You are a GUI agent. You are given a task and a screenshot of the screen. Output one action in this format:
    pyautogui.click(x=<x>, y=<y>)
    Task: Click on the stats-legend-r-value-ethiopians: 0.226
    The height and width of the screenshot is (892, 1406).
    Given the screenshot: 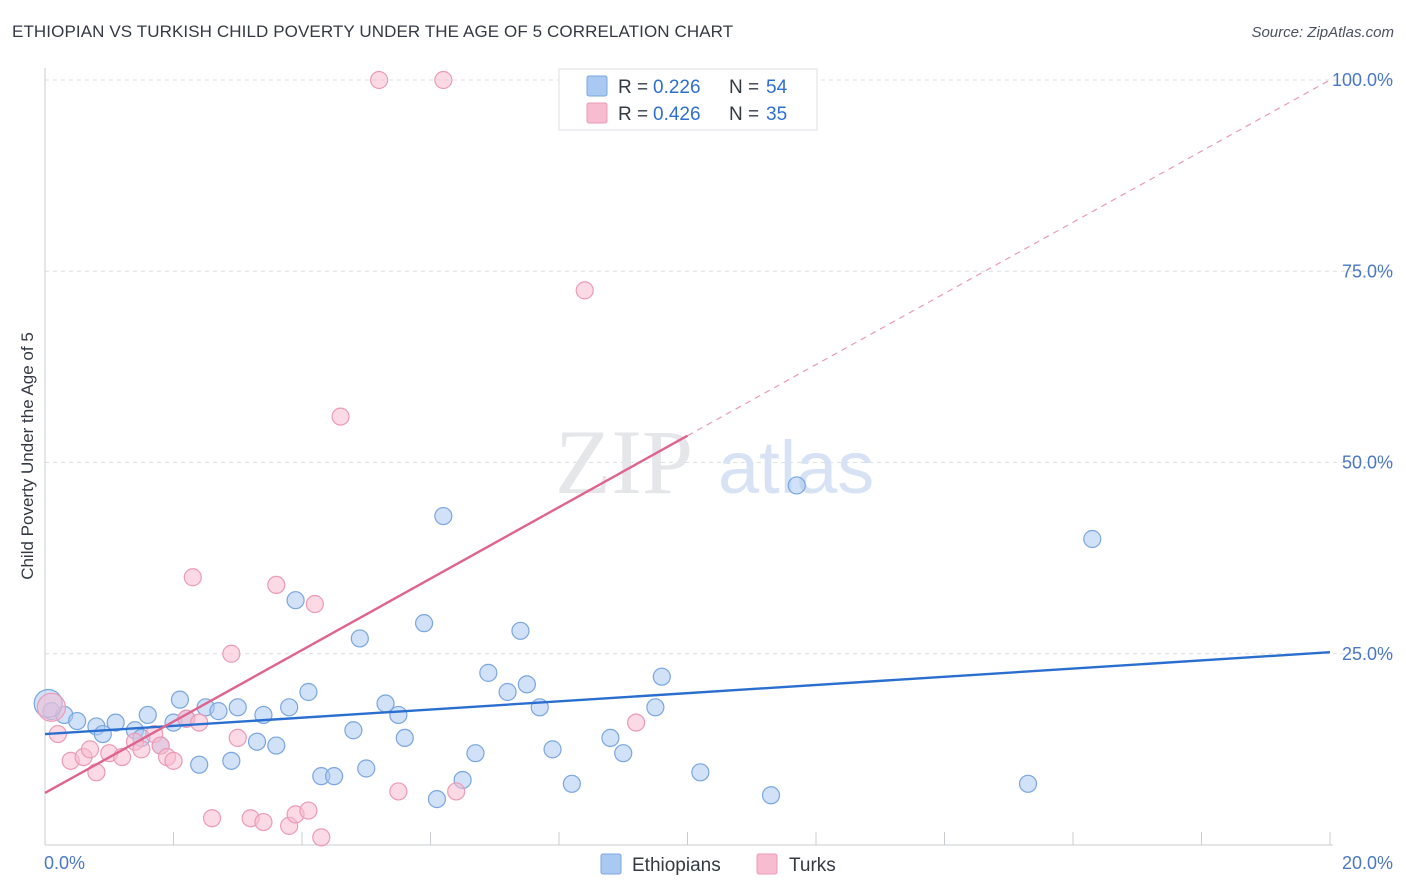 What is the action you would take?
    pyautogui.click(x=677, y=87)
    